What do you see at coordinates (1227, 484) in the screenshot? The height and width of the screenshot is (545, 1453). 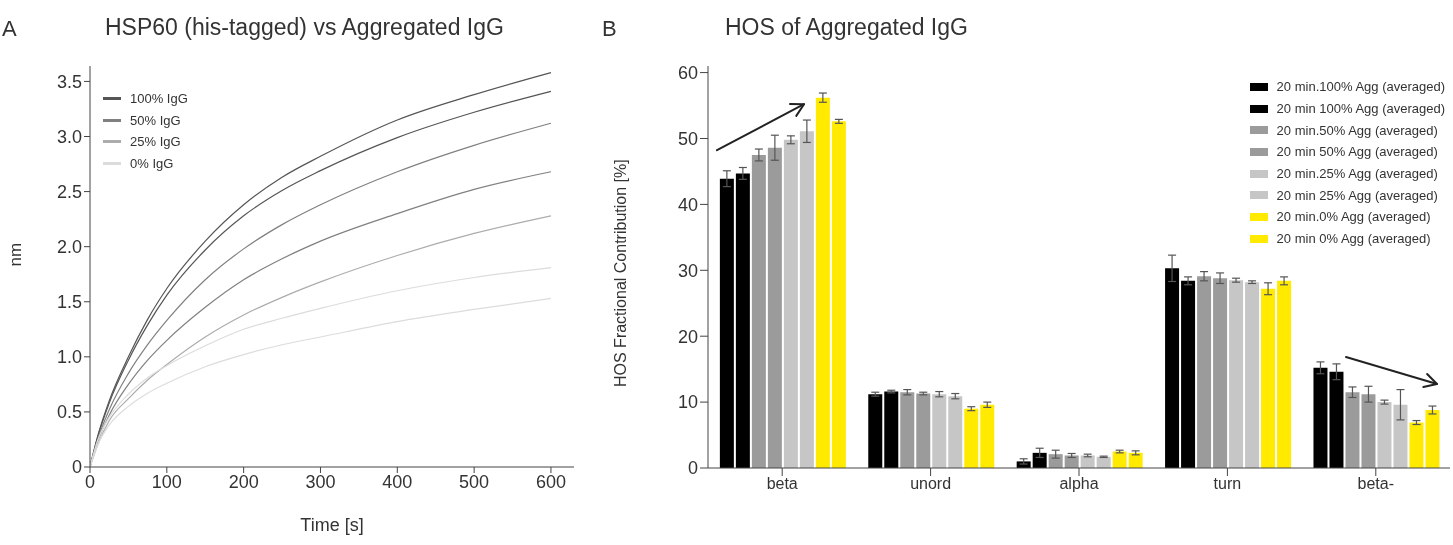 I see `x-tick-label: turn` at bounding box center [1227, 484].